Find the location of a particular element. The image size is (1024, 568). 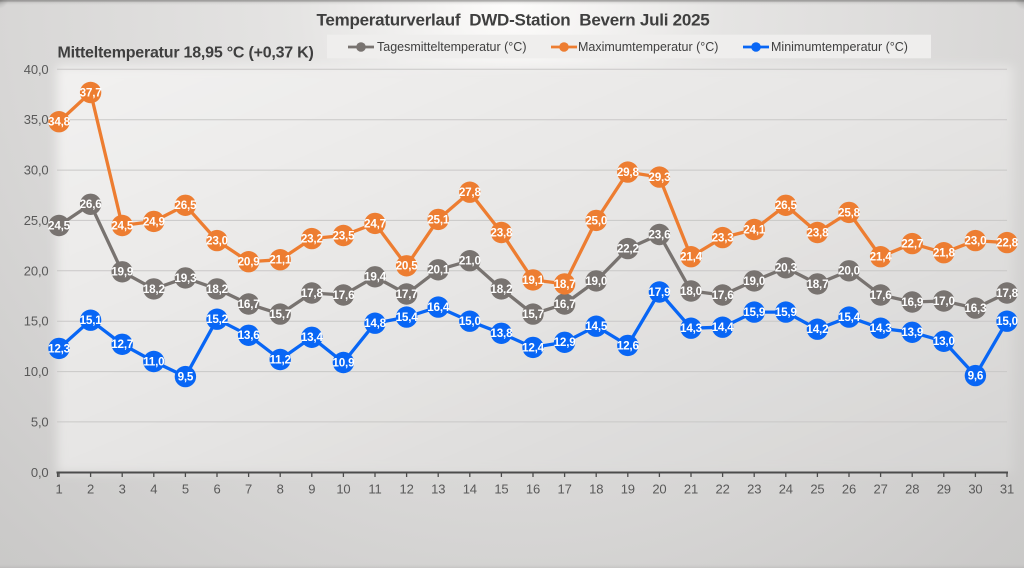

svg-text: 22 is located at coordinates (723, 489).